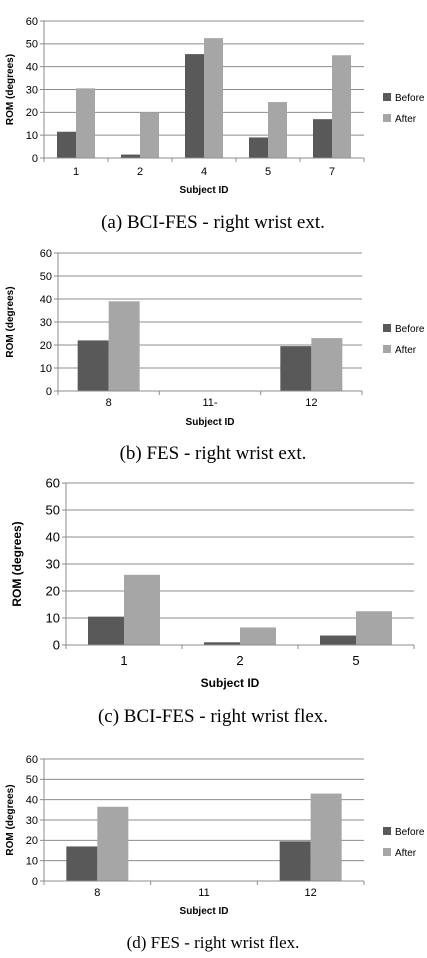  What do you see at coordinates (213, 453) in the screenshot?
I see `figure-caption: (b) FES - right wrist ext.` at bounding box center [213, 453].